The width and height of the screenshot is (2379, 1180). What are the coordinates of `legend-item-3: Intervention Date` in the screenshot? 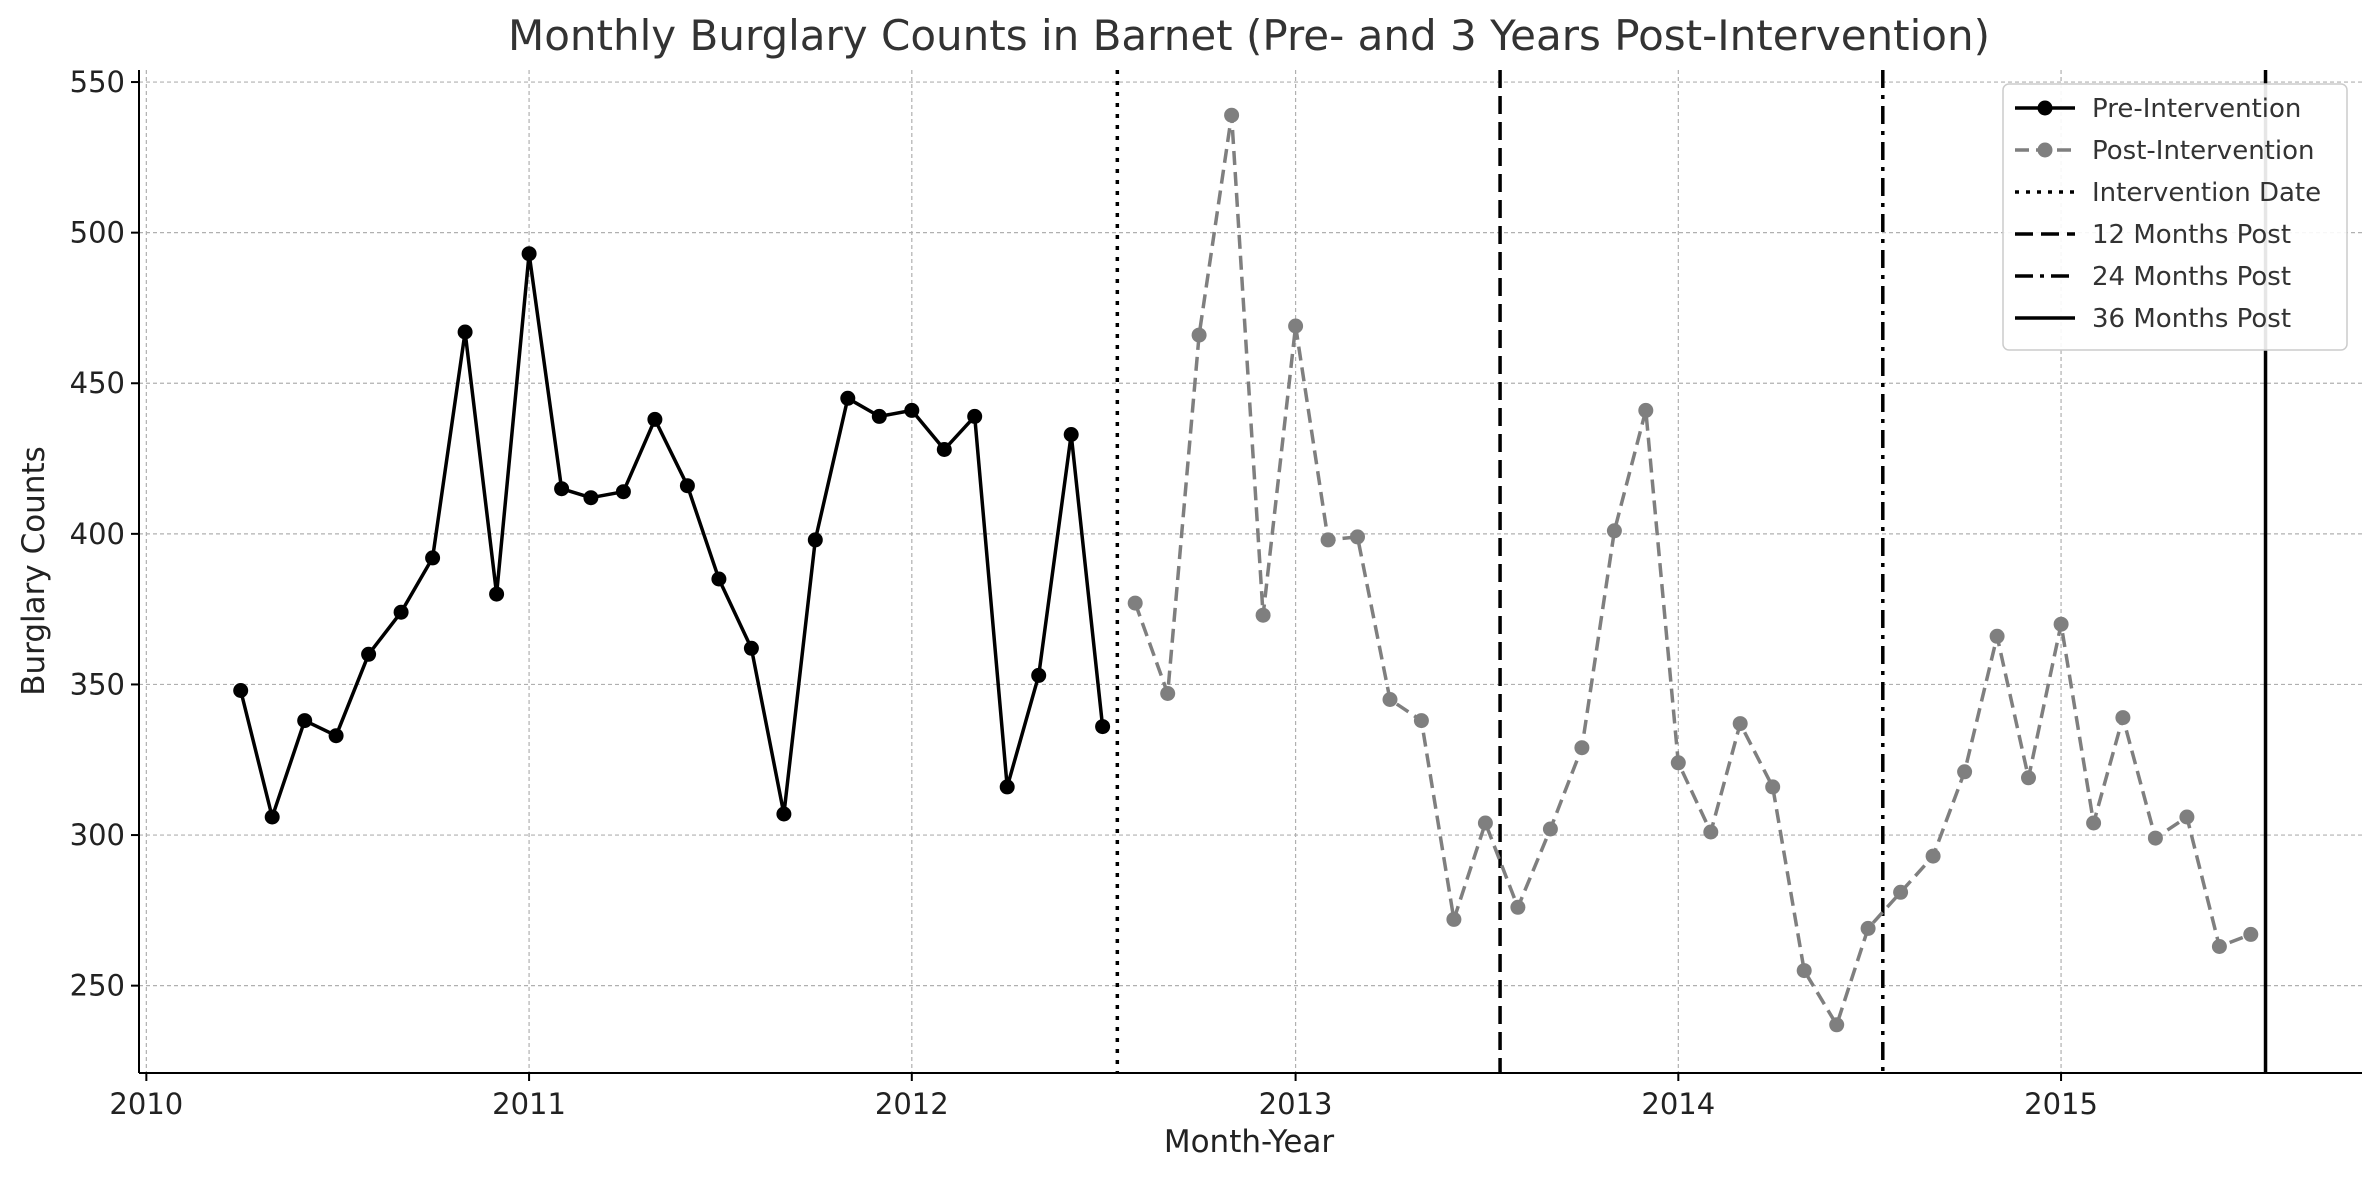 It's located at (2168, 193).